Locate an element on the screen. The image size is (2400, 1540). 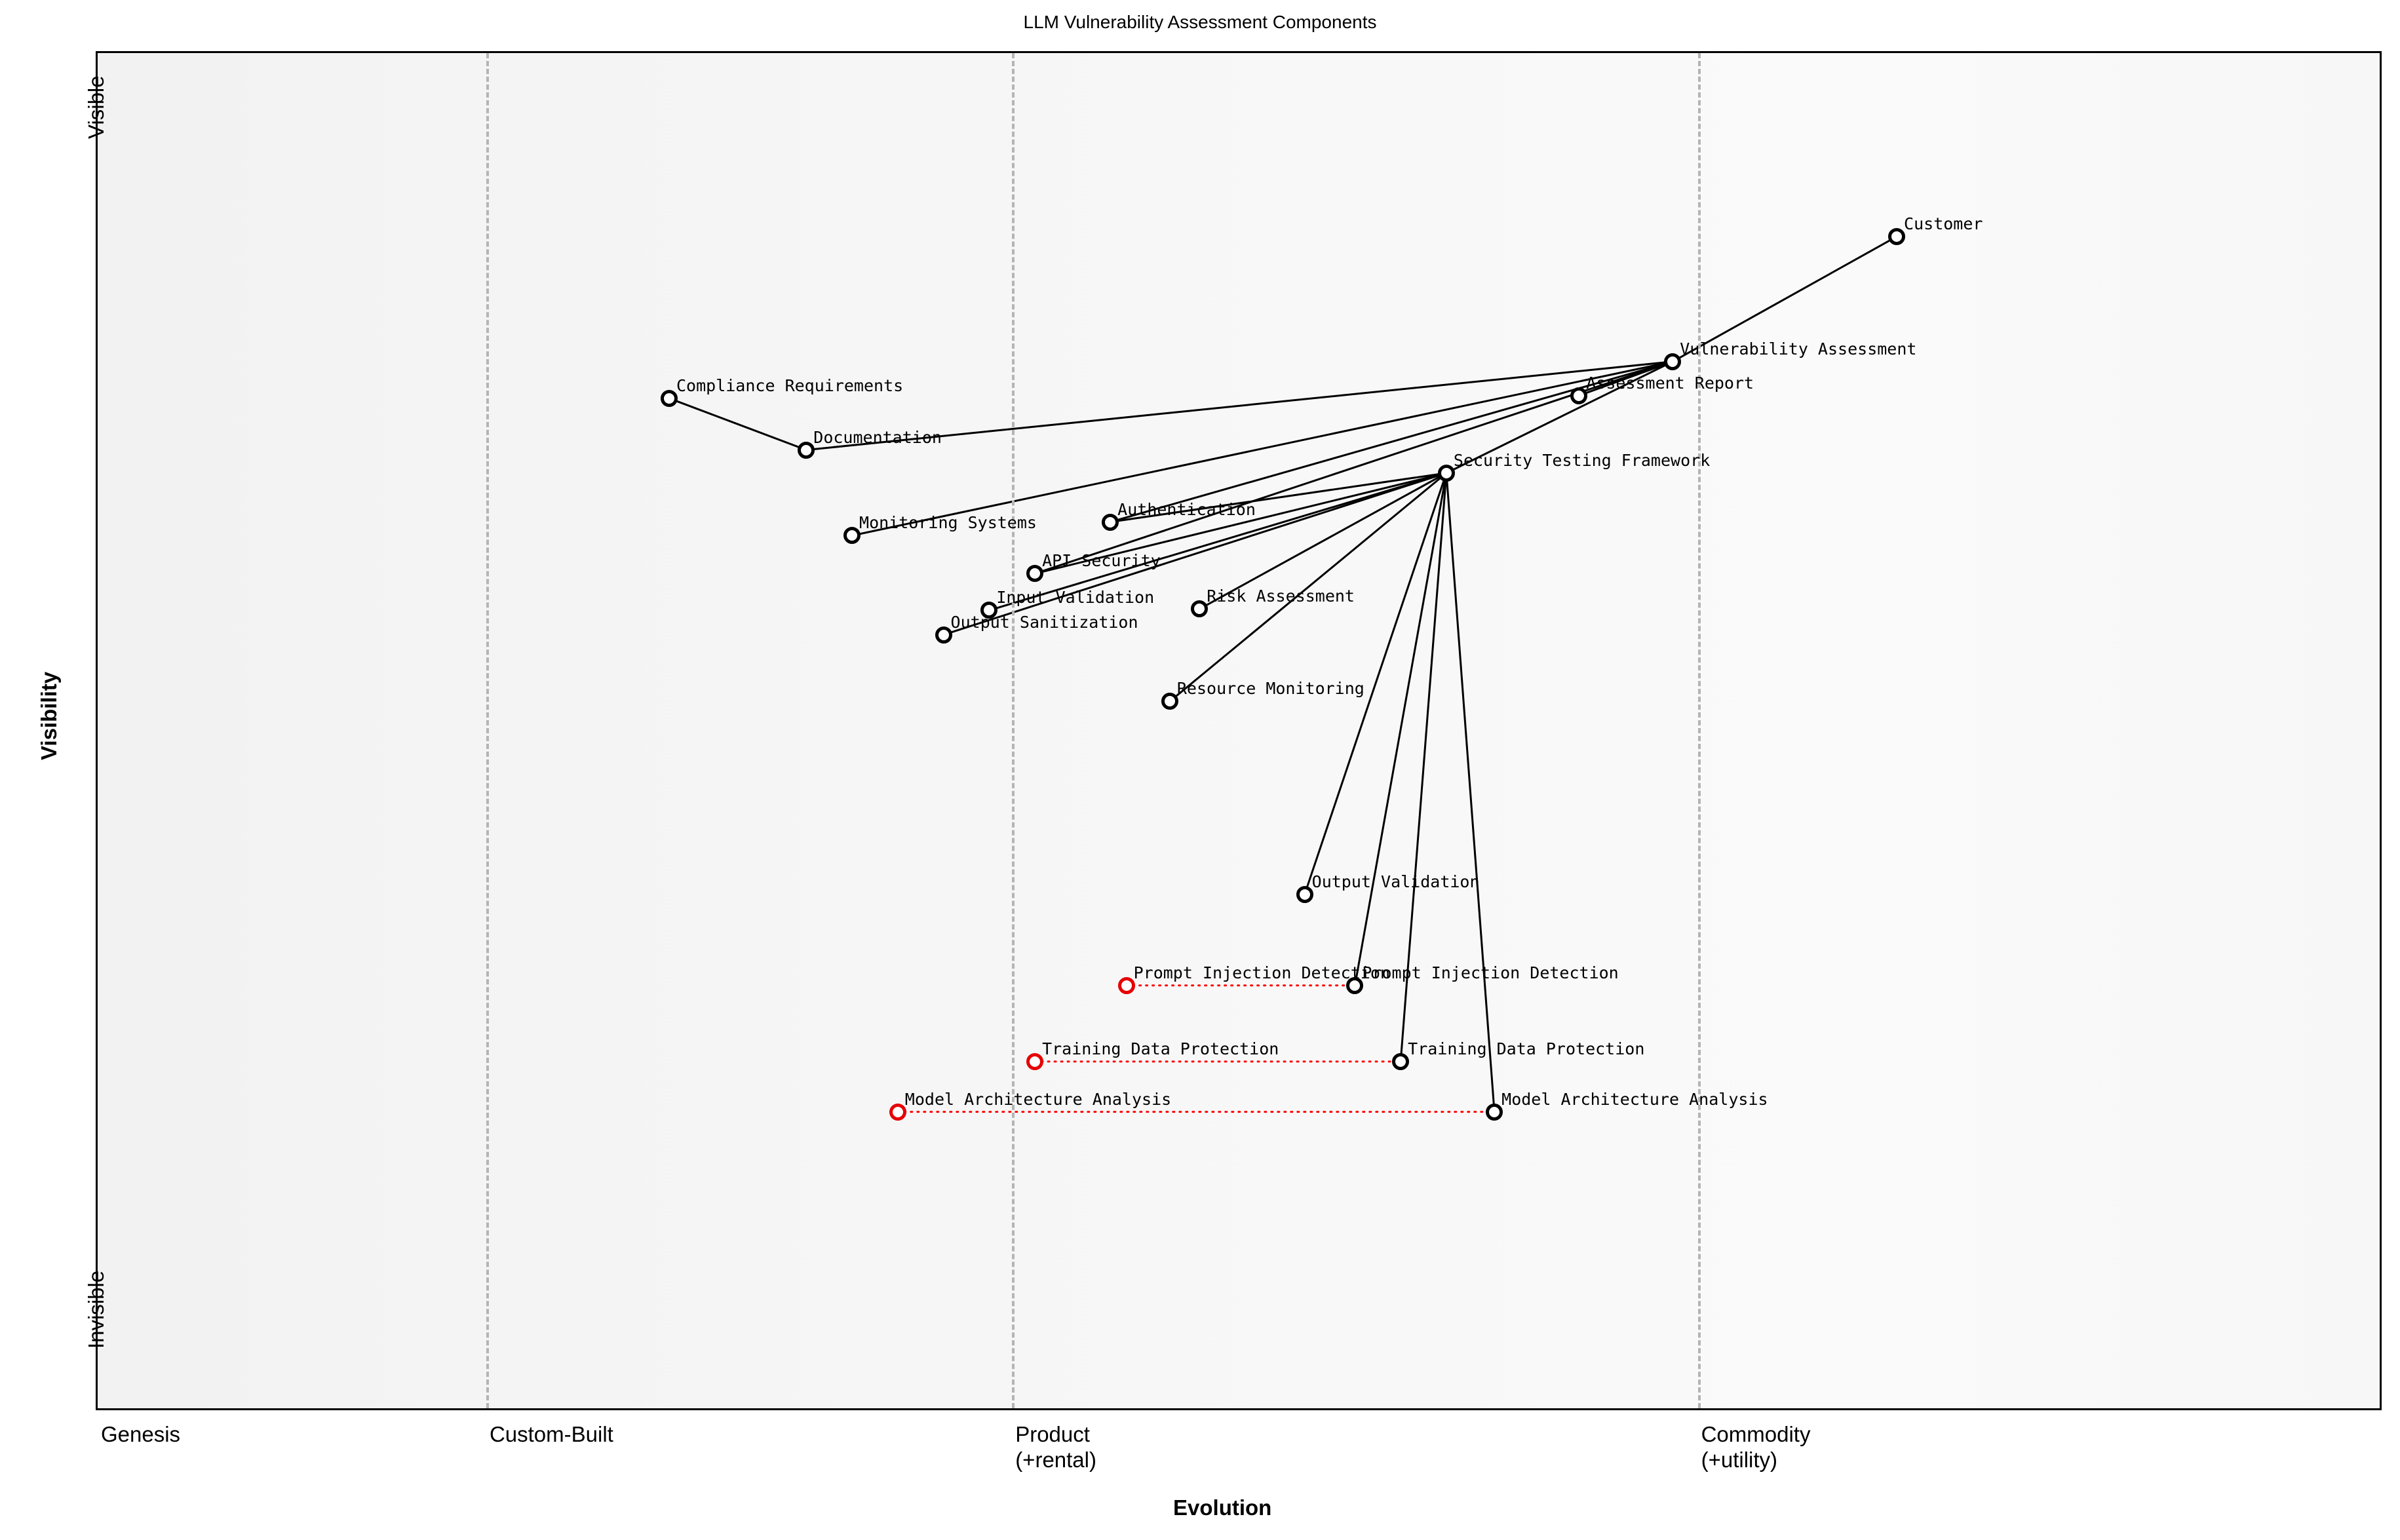
map-node-label: Vulnerability Assessment is located at coordinates (1798, 348).